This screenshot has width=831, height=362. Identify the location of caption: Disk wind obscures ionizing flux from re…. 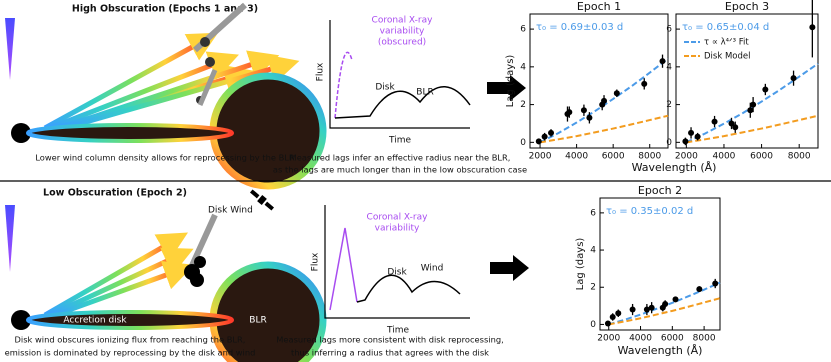
(130, 340).